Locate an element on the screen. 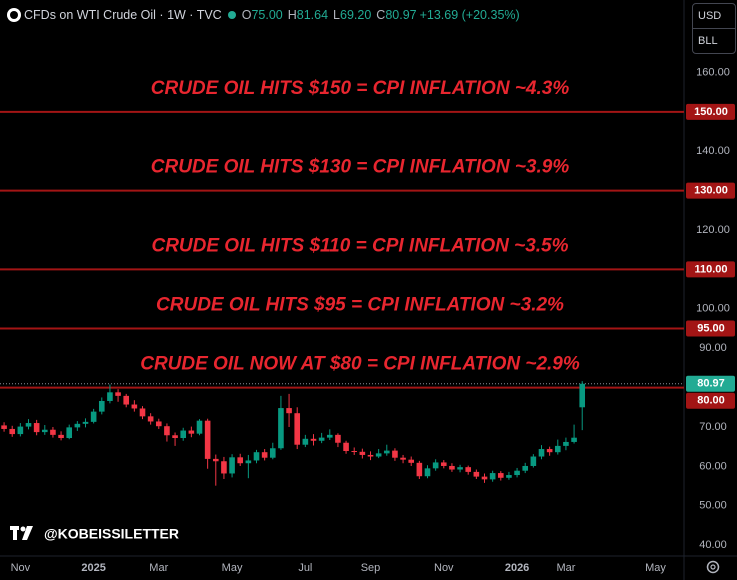 This screenshot has width=737, height=580. currency: USD is located at coordinates (710, 16).